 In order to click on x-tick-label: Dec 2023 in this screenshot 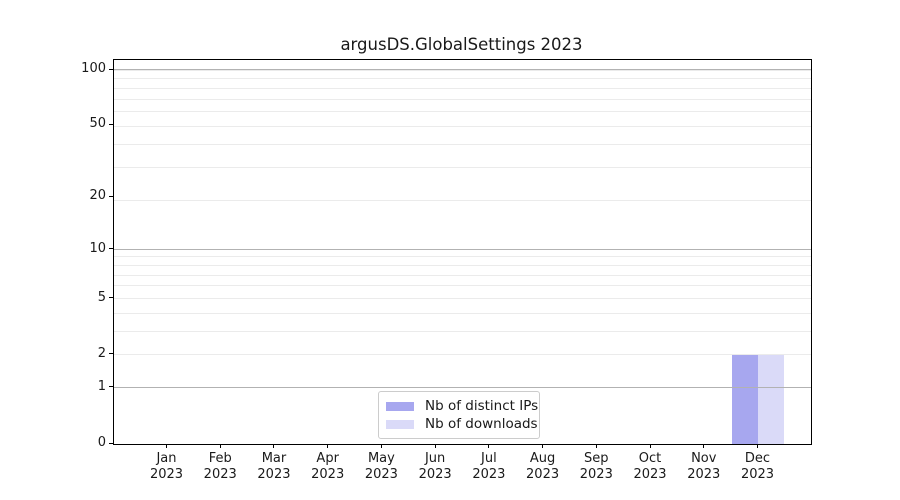, I will do `click(758, 467)`.